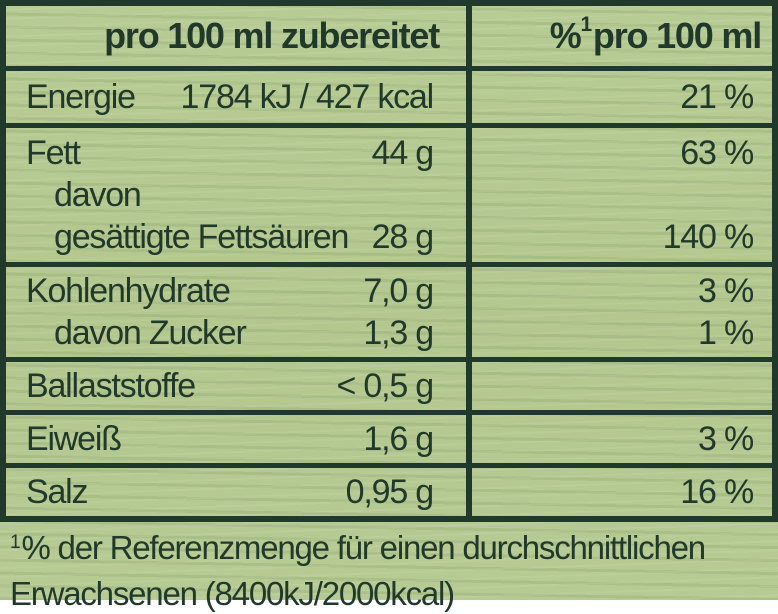 The height and width of the screenshot is (614, 778). I want to click on kohlenhydrate-cell: Kohlenhydrate 7,0 g davon Zucker 1,3 g, so click(236, 312).